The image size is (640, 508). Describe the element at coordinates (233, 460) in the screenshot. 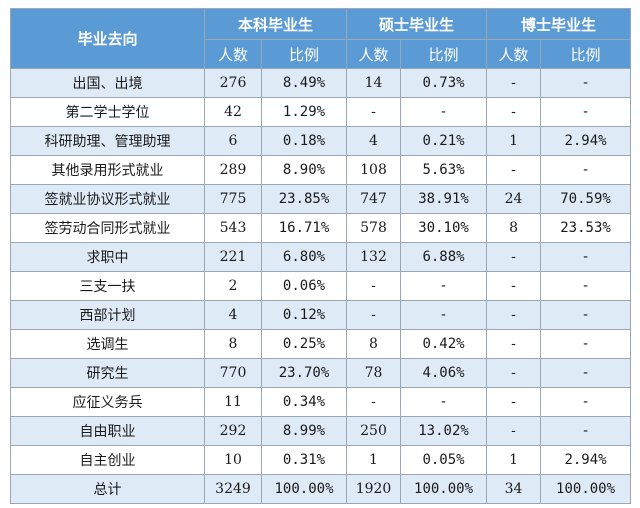

I see `count-cell: 10` at that location.